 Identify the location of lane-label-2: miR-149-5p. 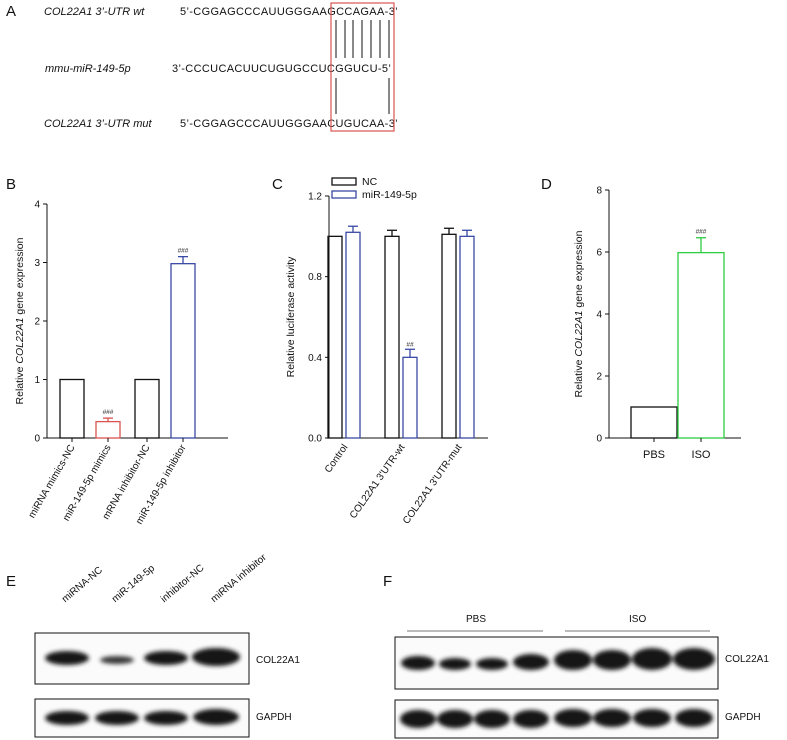
(133, 583).